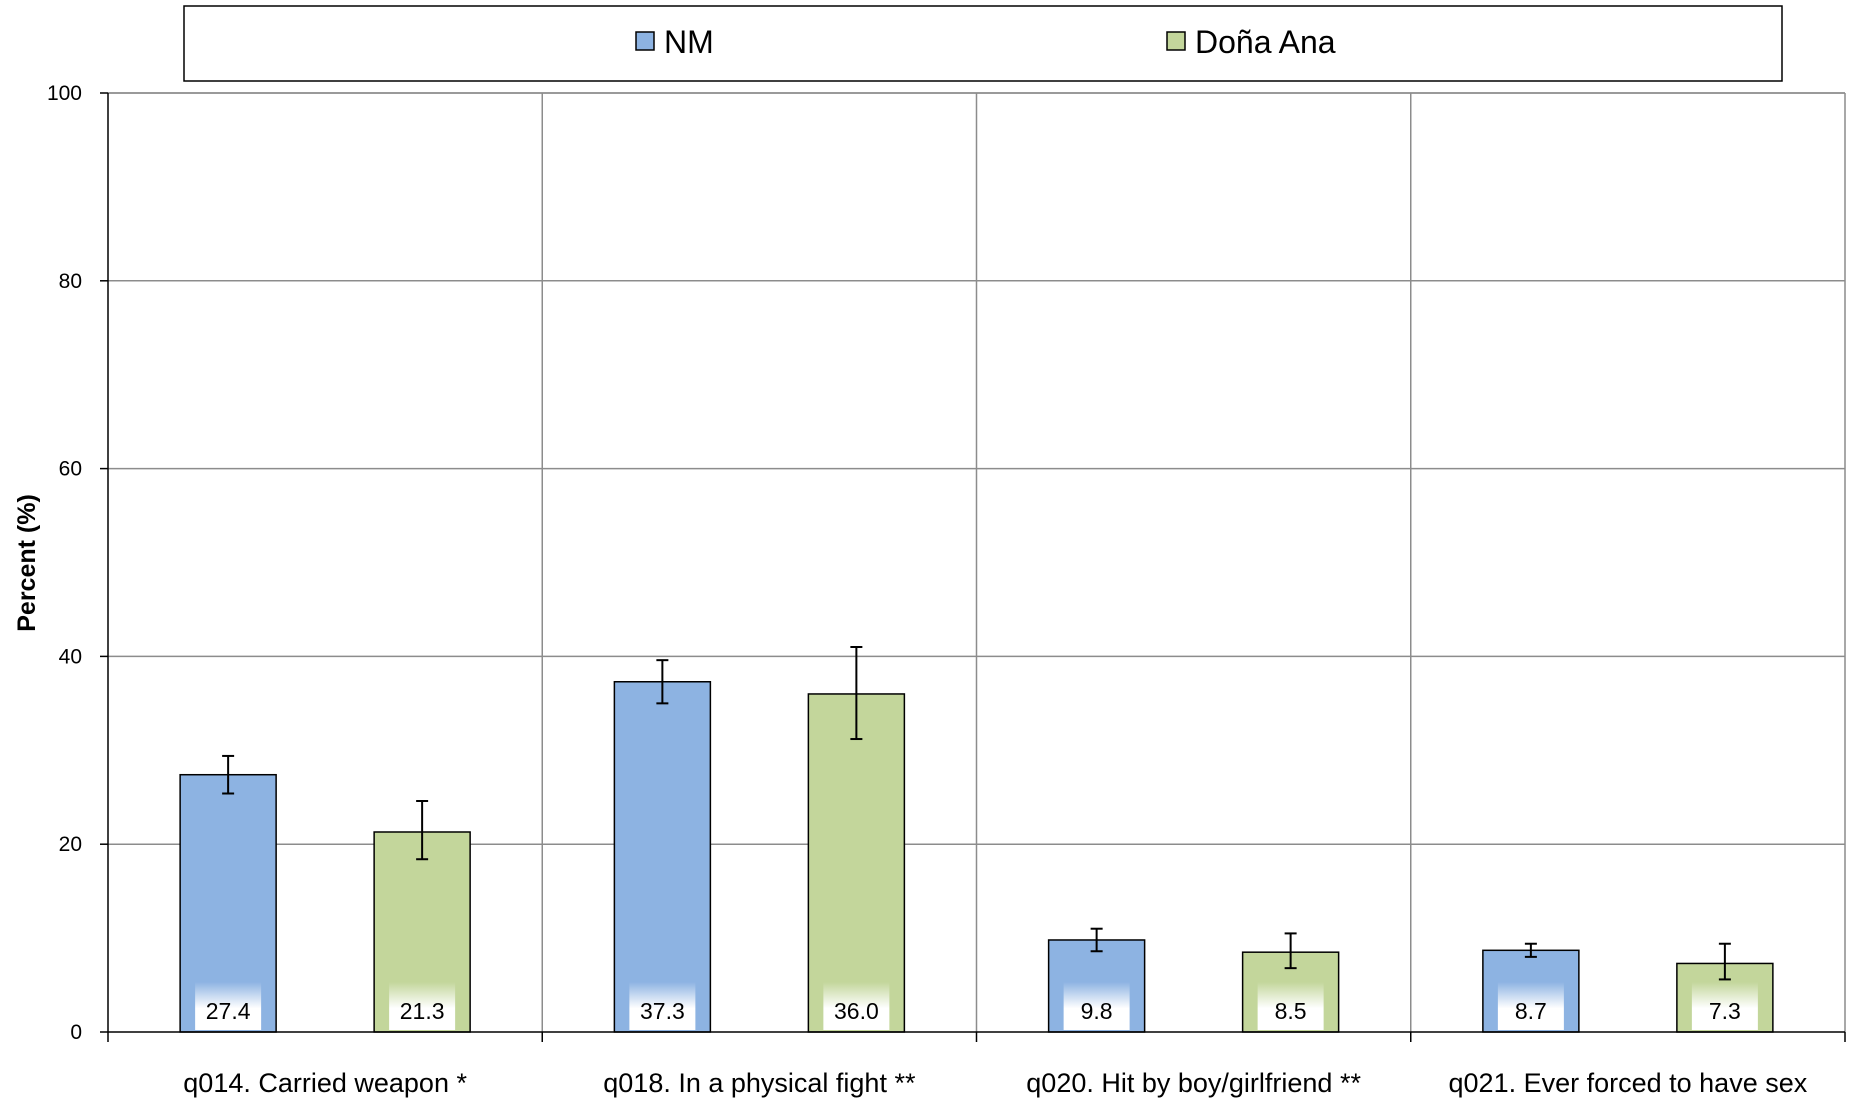 This screenshot has width=1851, height=1101. What do you see at coordinates (70, 656) in the screenshot?
I see `y-tick-label: 40` at bounding box center [70, 656].